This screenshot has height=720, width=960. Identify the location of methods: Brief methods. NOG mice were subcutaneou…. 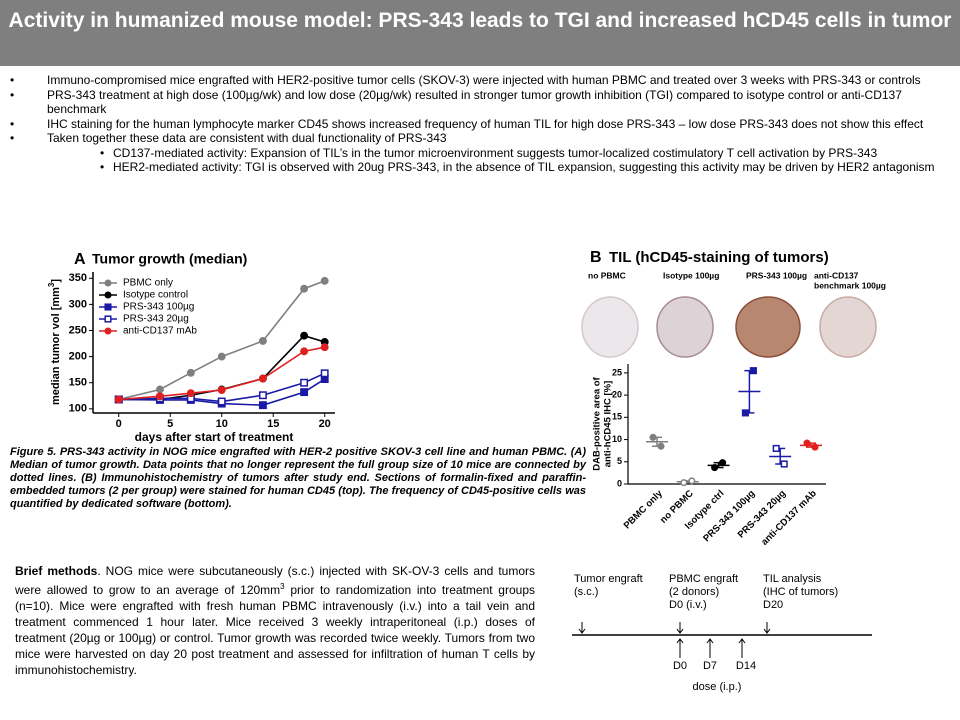
(275, 620).